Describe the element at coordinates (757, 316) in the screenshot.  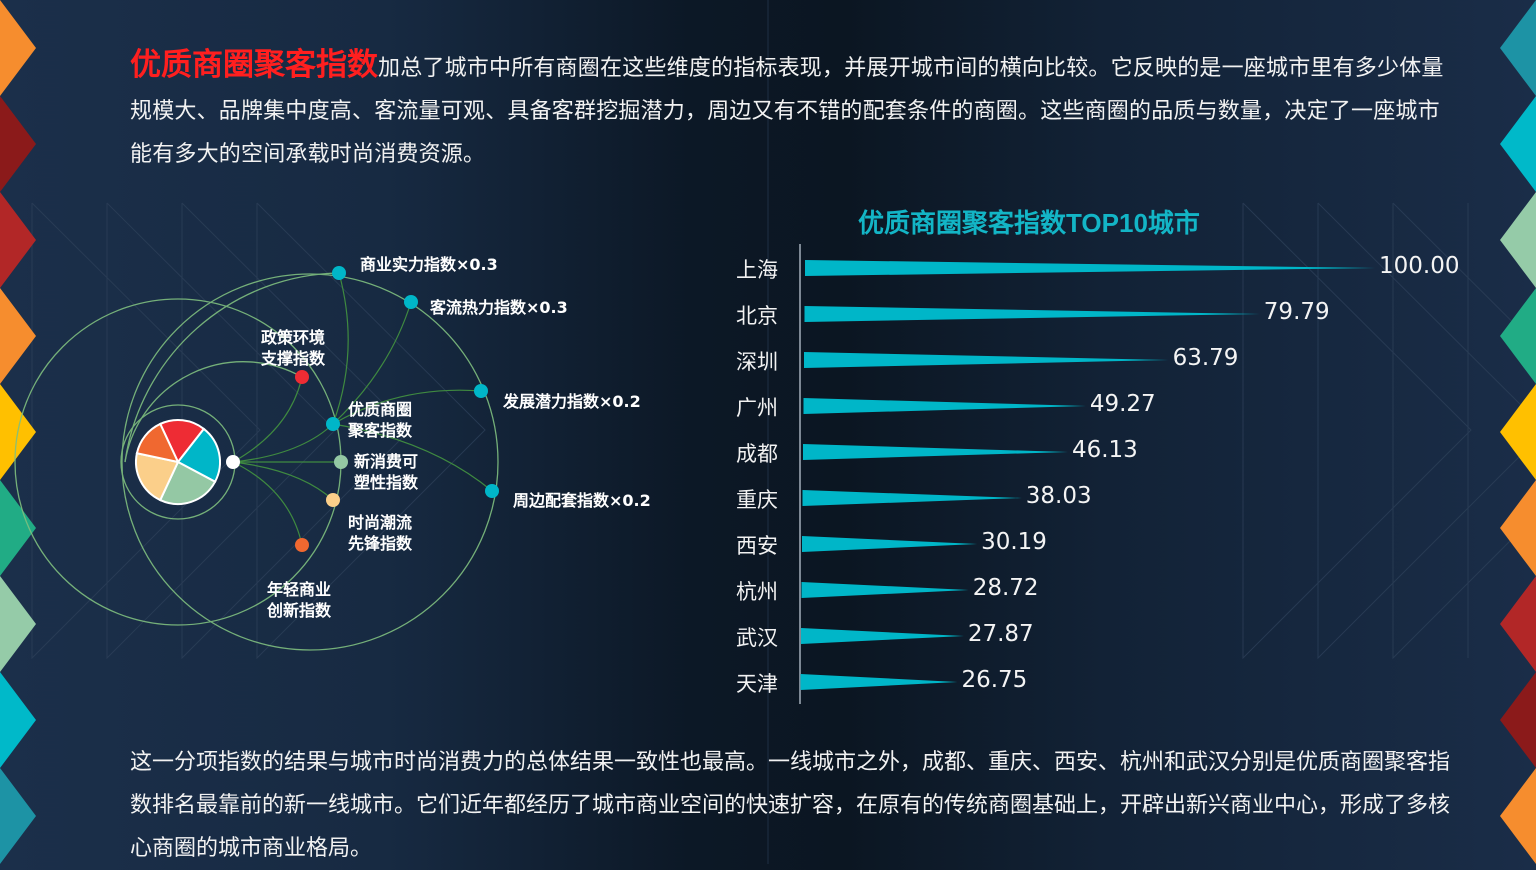
I see `city-label: 北京` at that location.